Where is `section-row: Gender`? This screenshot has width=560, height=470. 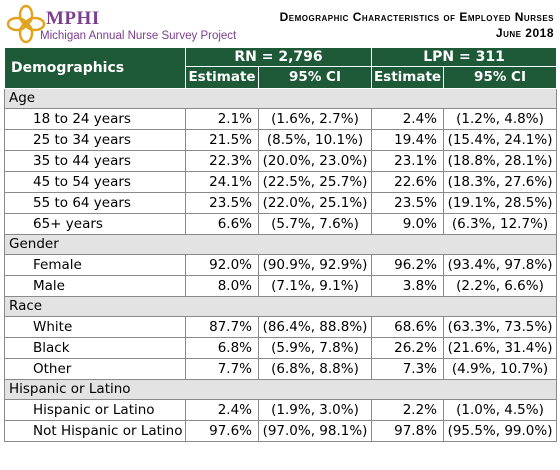 section-row: Gender is located at coordinates (280, 244).